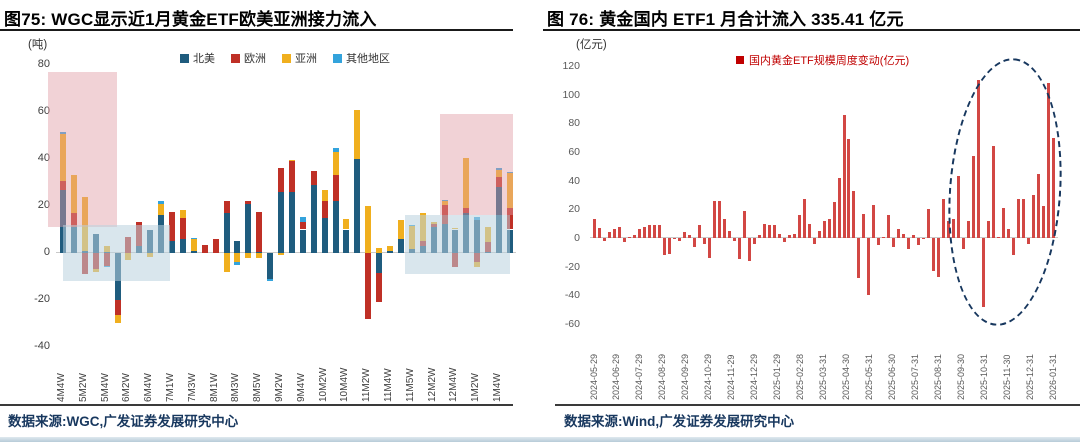 Image resolution: width=1080 pixels, height=442 pixels. I want to click on legend-label: 北美, so click(204, 59).